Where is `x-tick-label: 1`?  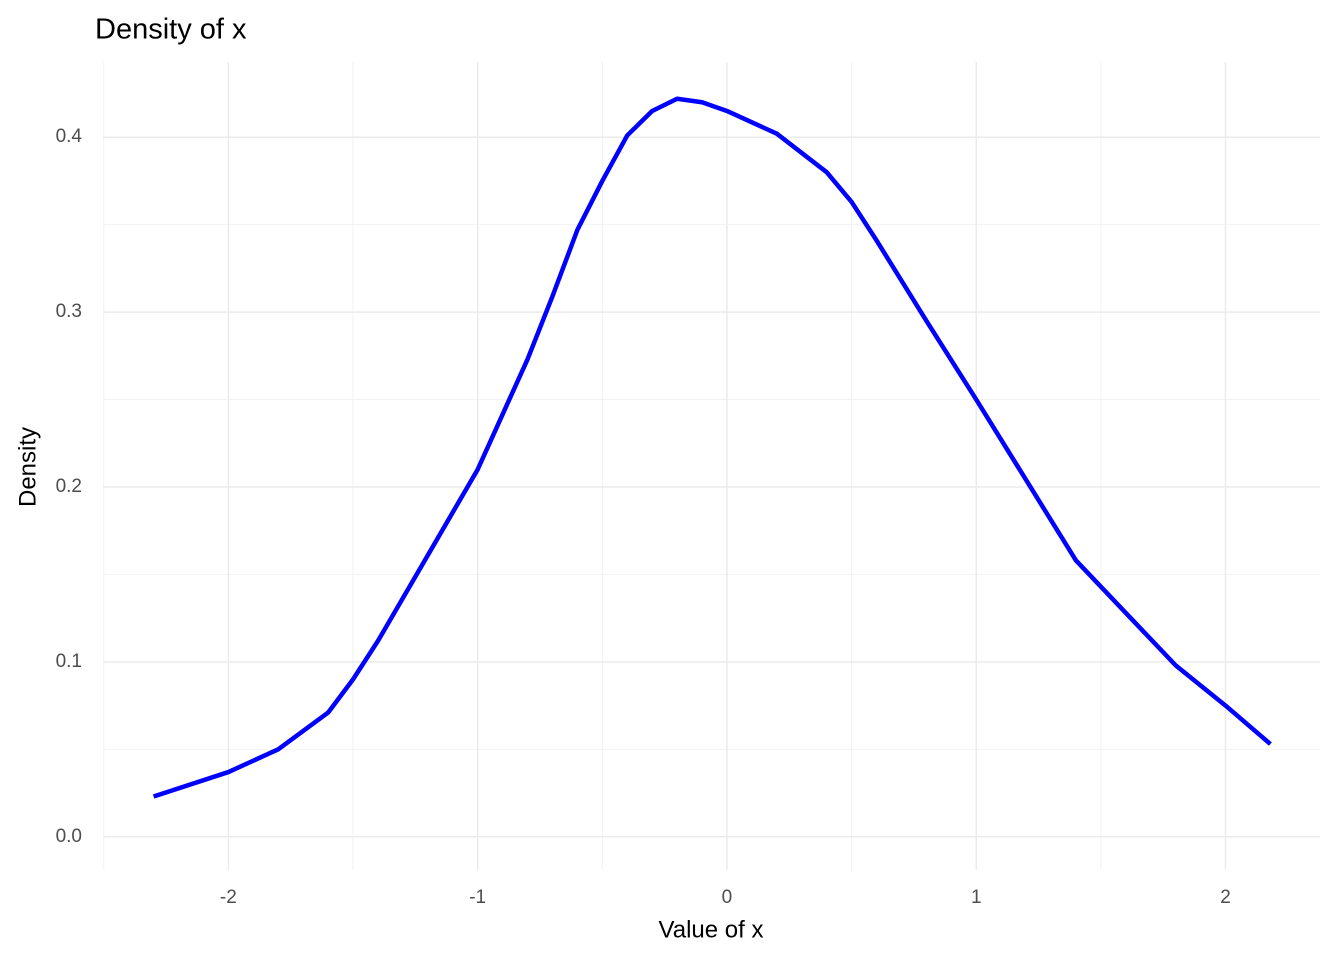 x-tick-label: 1 is located at coordinates (976, 897).